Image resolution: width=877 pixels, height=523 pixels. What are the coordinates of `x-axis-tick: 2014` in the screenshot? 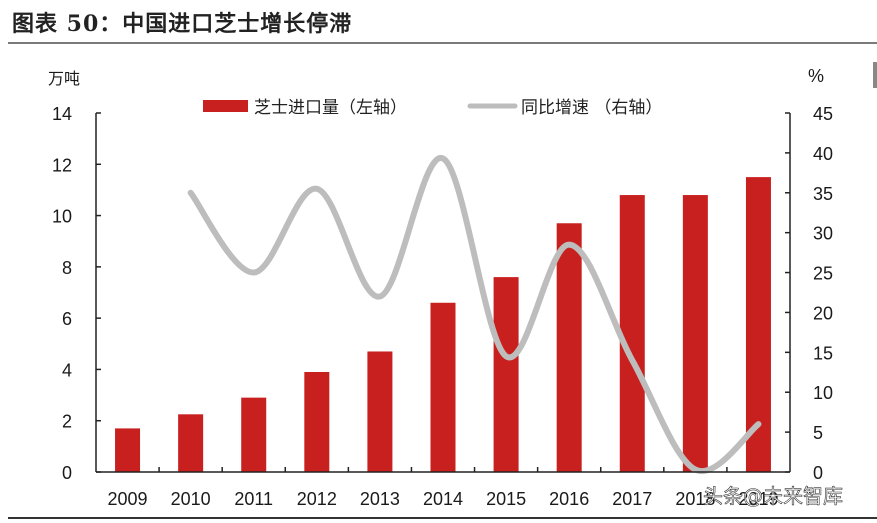 It's located at (443, 499).